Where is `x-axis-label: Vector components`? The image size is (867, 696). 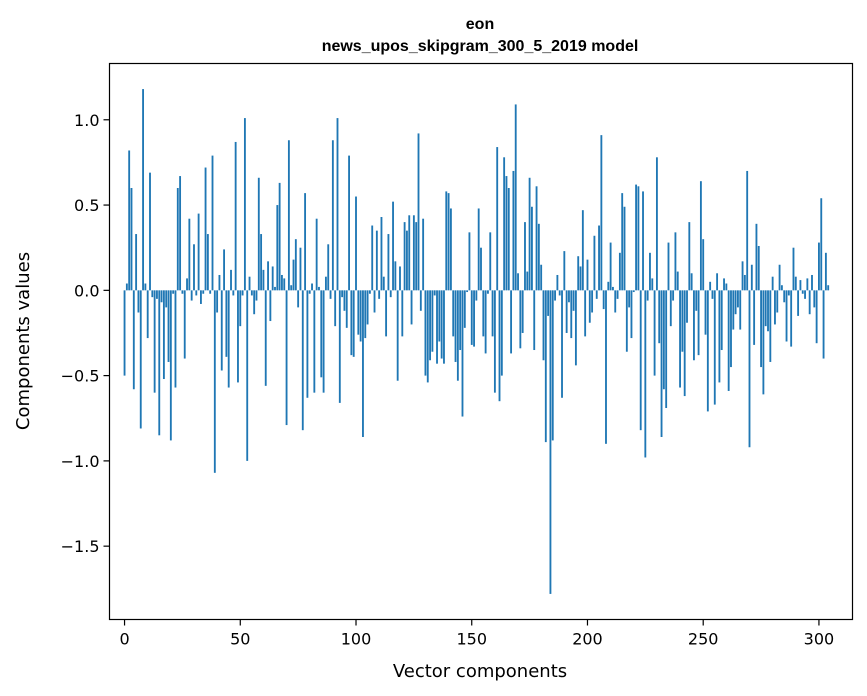 x-axis-label: Vector components is located at coordinates (480, 671).